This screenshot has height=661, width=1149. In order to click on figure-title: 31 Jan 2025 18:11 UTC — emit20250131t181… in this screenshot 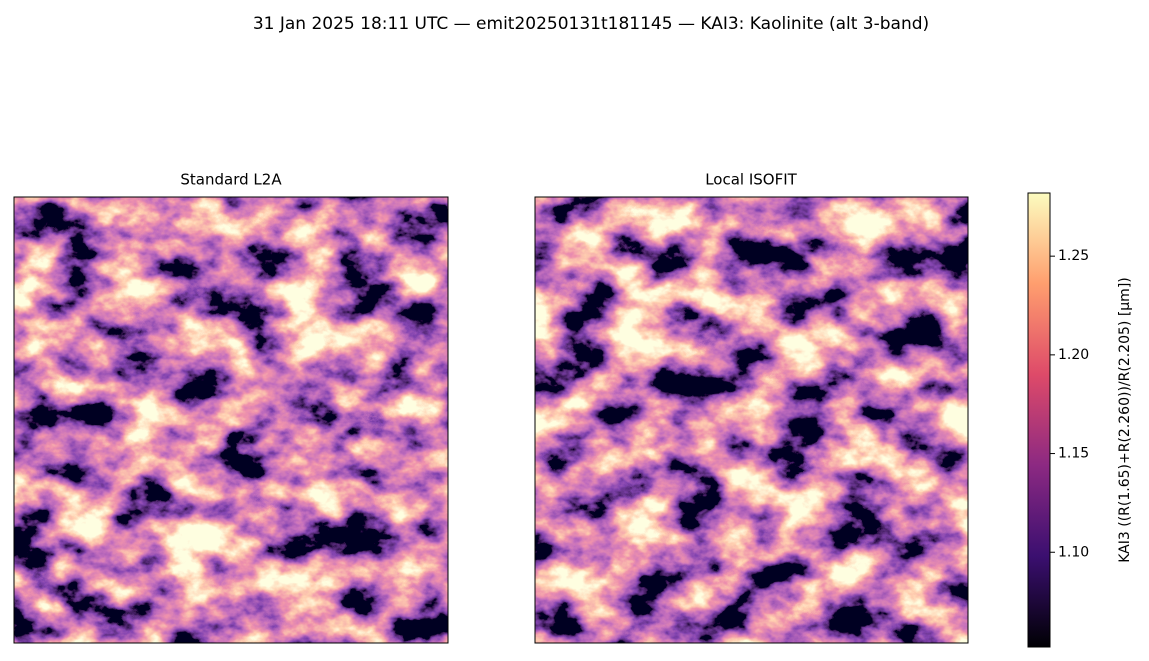, I will do `click(591, 24)`.